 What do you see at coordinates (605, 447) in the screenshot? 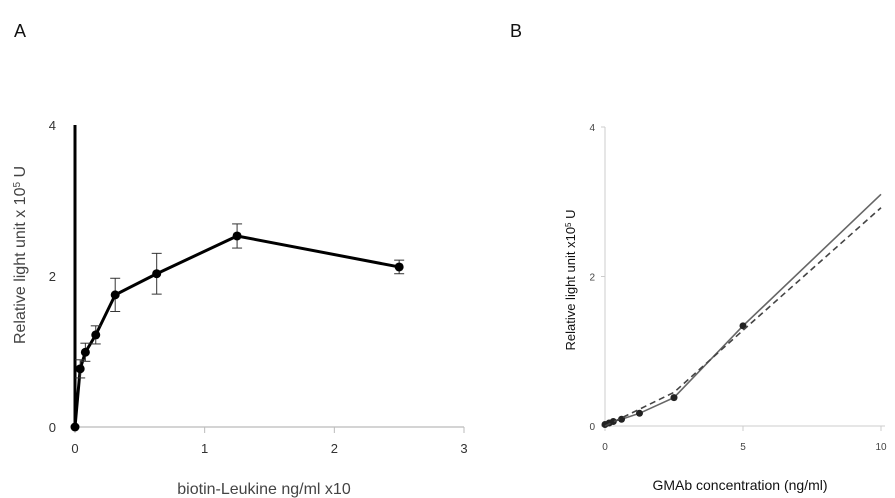
I see `panel-b-x-tick-label: 0` at bounding box center [605, 447].